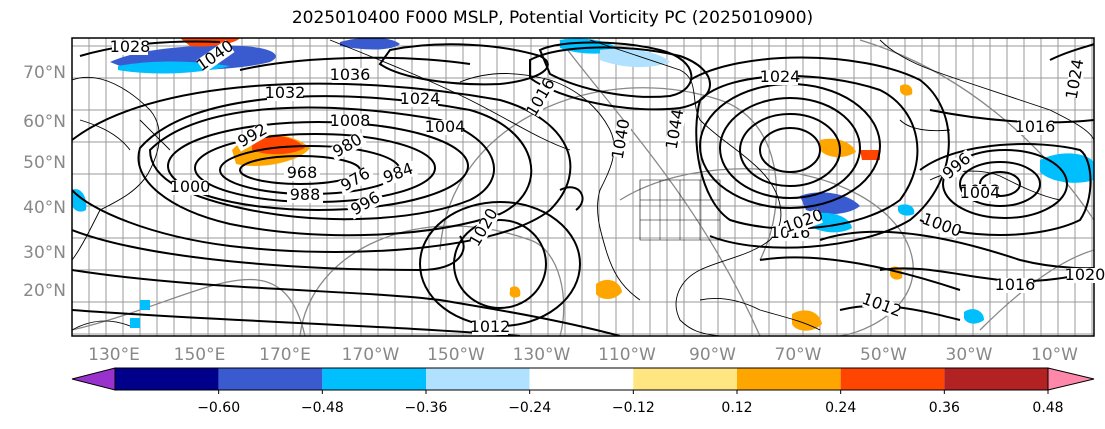 The image size is (1105, 429). I want to click on isobar-label: 1008, so click(350, 120).